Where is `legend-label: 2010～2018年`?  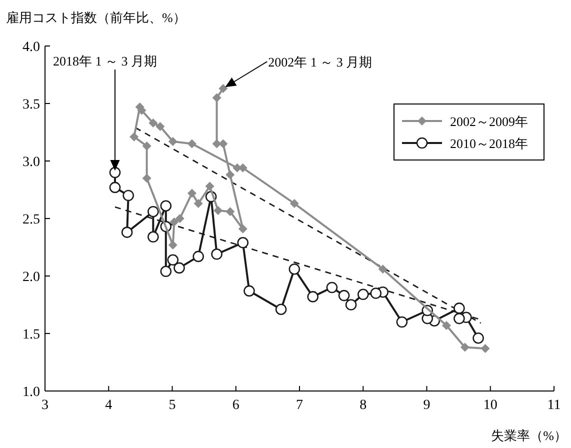
legend-label: 2010～2018年 is located at coordinates (489, 143).